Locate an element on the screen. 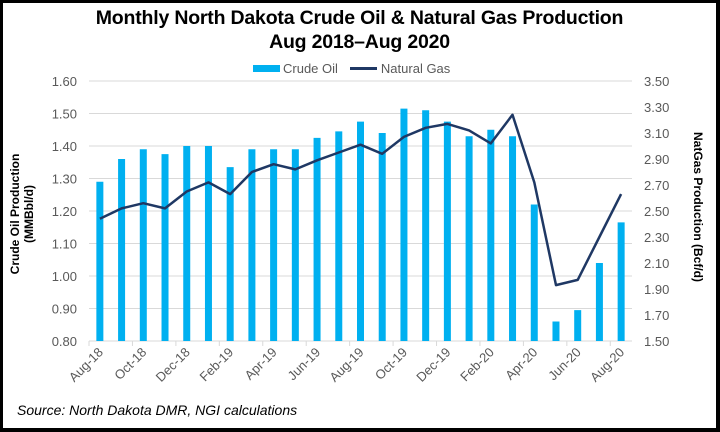 This screenshot has height=432, width=720. y-right-tick-label: 3.30 is located at coordinates (656, 107).